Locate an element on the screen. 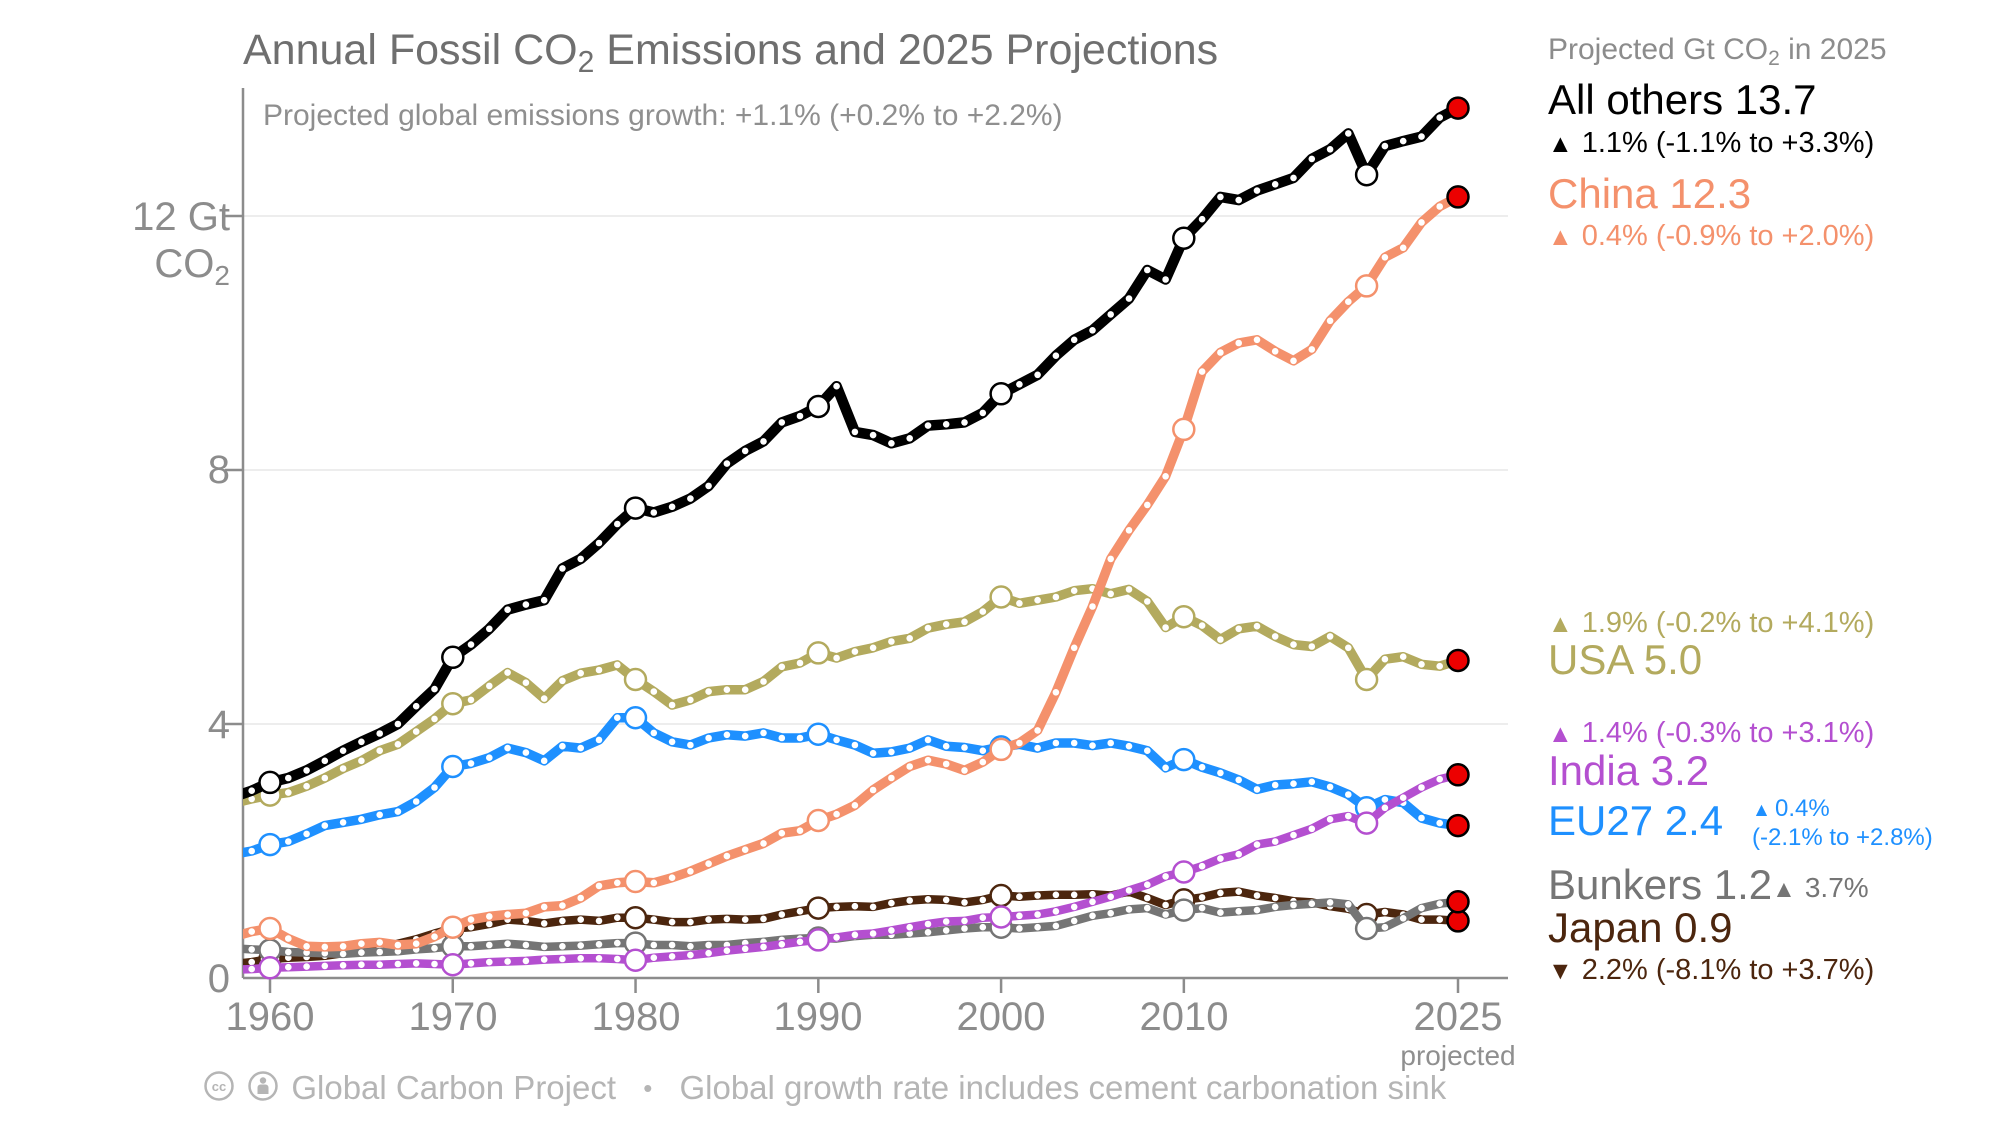  legend-usa-label: USA 5.0 is located at coordinates (1625, 659).